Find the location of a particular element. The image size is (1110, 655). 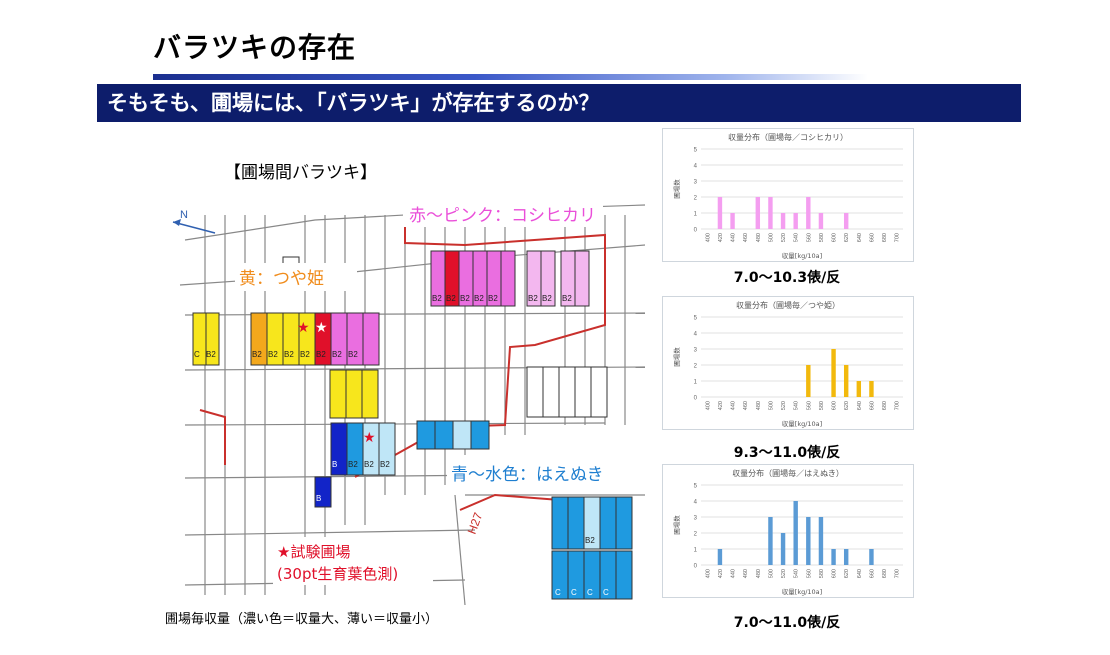

plots-koshihikari-top is located at coordinates (510, 278).